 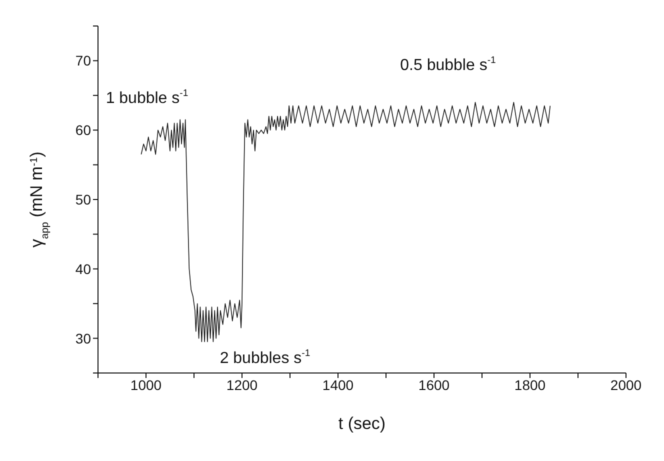 I want to click on annotation: 0.5 bubble s$^{-1}$, so click(x=448, y=64).